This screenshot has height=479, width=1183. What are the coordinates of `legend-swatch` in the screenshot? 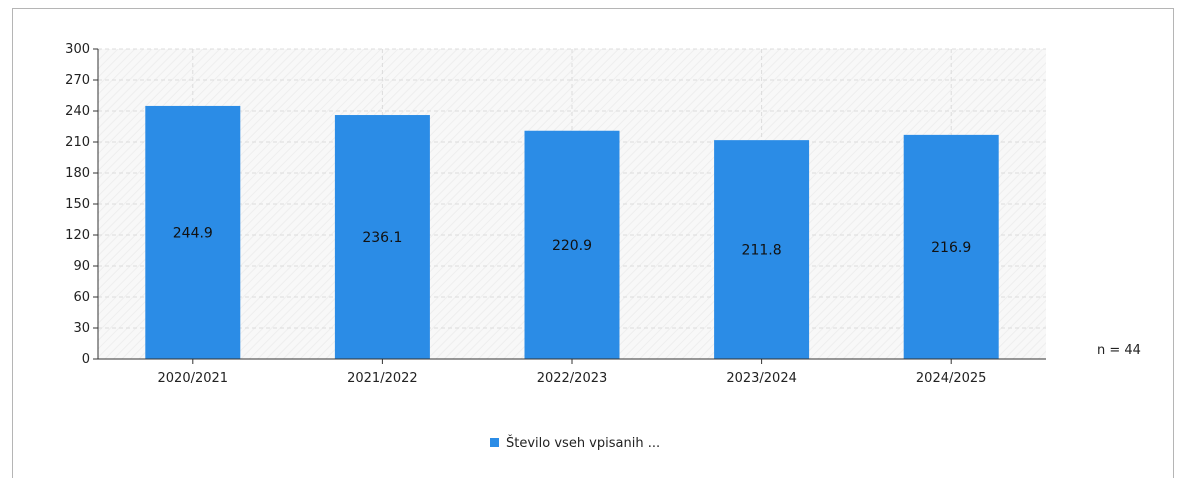 It's located at (494, 442).